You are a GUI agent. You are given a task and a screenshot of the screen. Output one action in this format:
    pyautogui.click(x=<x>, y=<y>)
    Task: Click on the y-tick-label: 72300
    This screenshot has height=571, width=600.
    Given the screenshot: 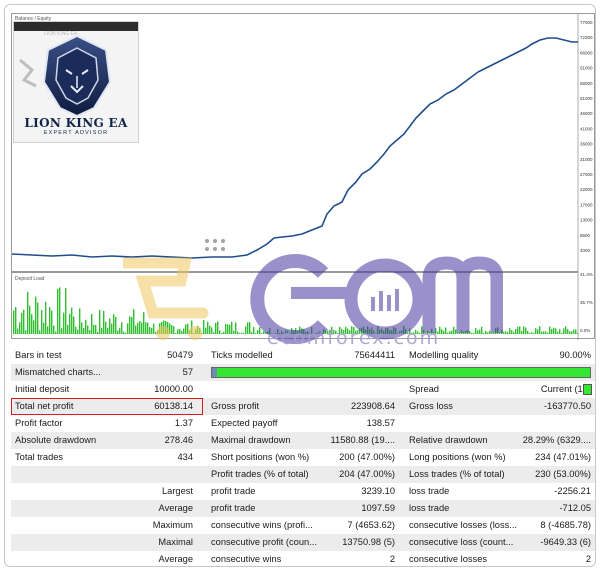 What is the action you would take?
    pyautogui.click(x=586, y=37)
    